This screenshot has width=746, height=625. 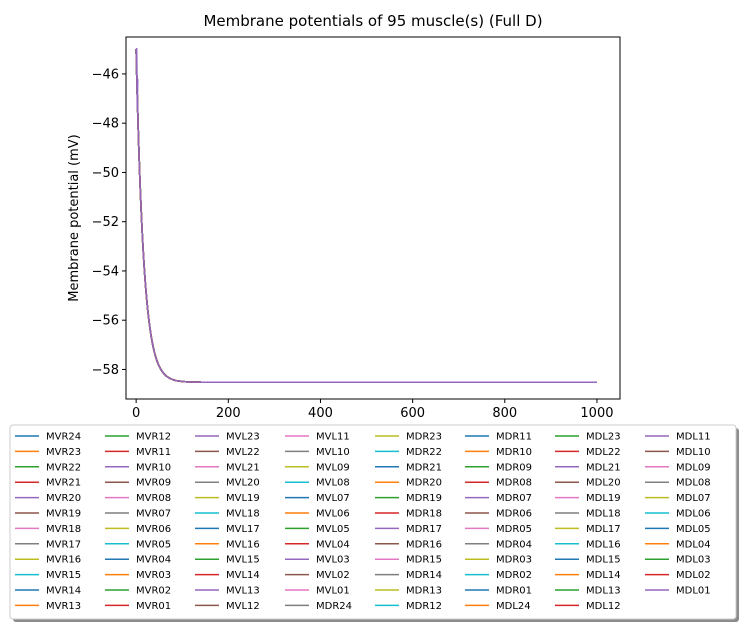 I want to click on legend-entry-mvr18: MVR18, so click(x=48, y=529).